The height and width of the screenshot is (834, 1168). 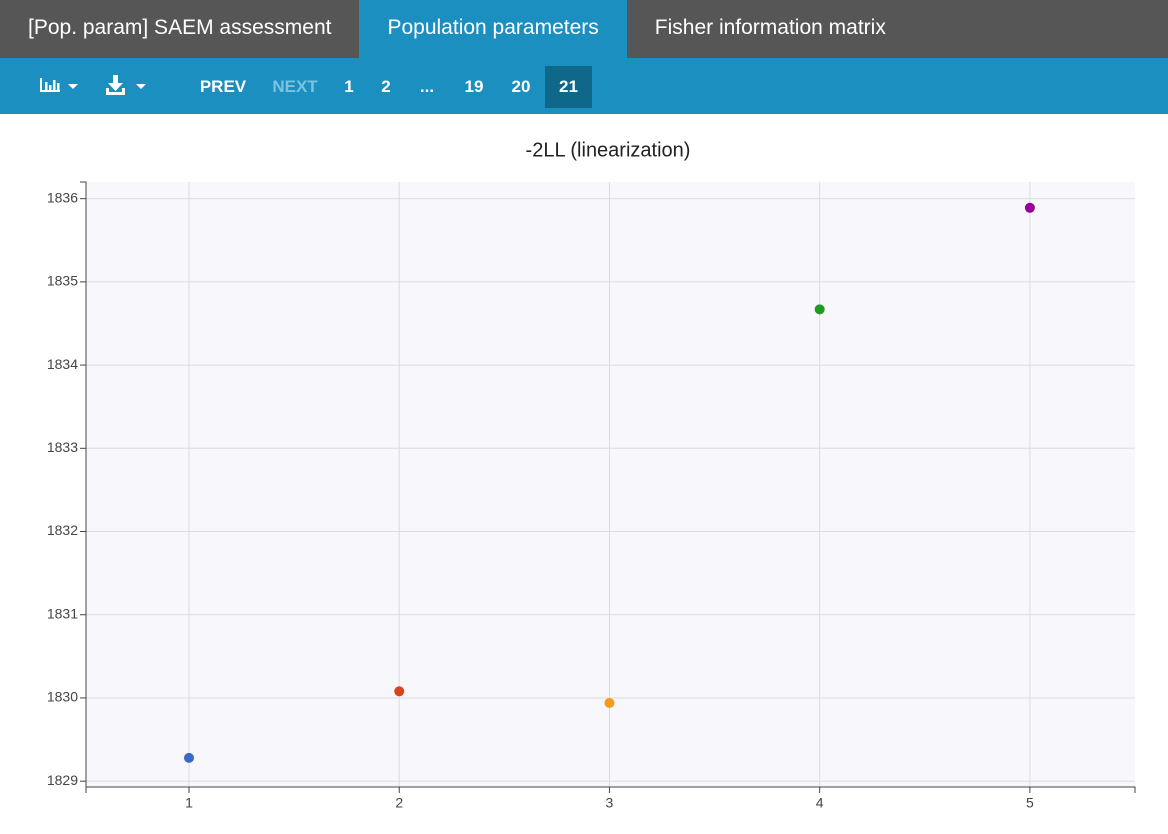 I want to click on chart-menu, so click(x=61, y=86).